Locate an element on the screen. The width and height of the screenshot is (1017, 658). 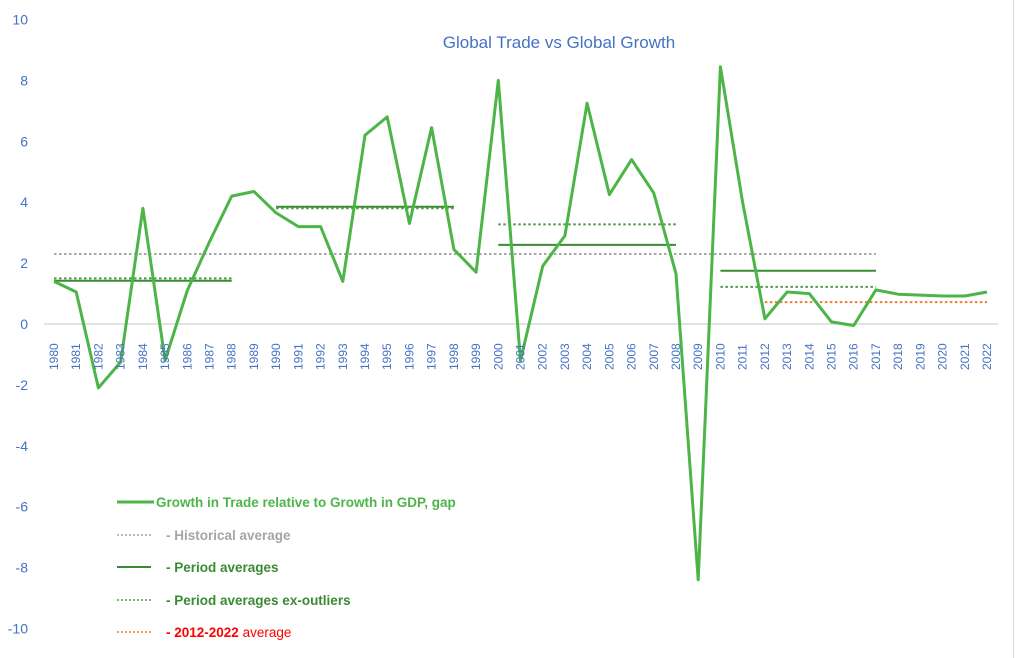
x-tick-label: 2002 is located at coordinates (543, 356).